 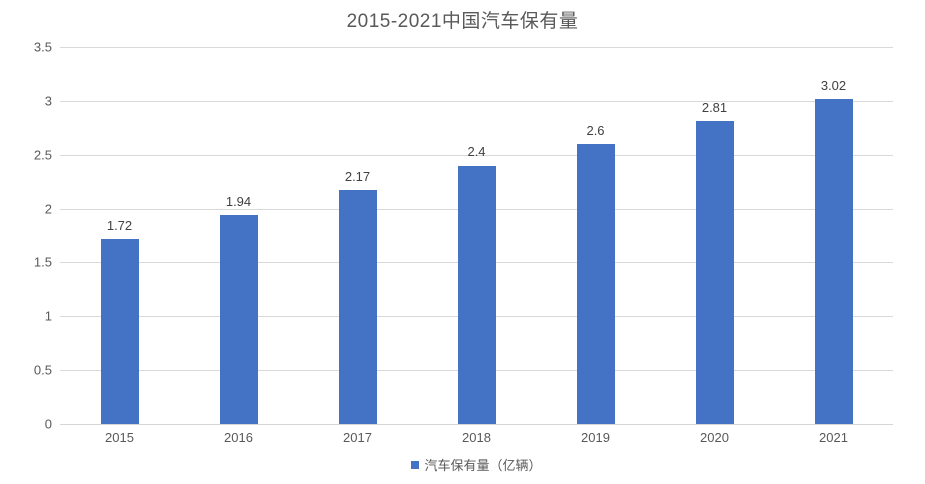 What do you see at coordinates (595, 437) in the screenshot?
I see `x-axis-label: 2019` at bounding box center [595, 437].